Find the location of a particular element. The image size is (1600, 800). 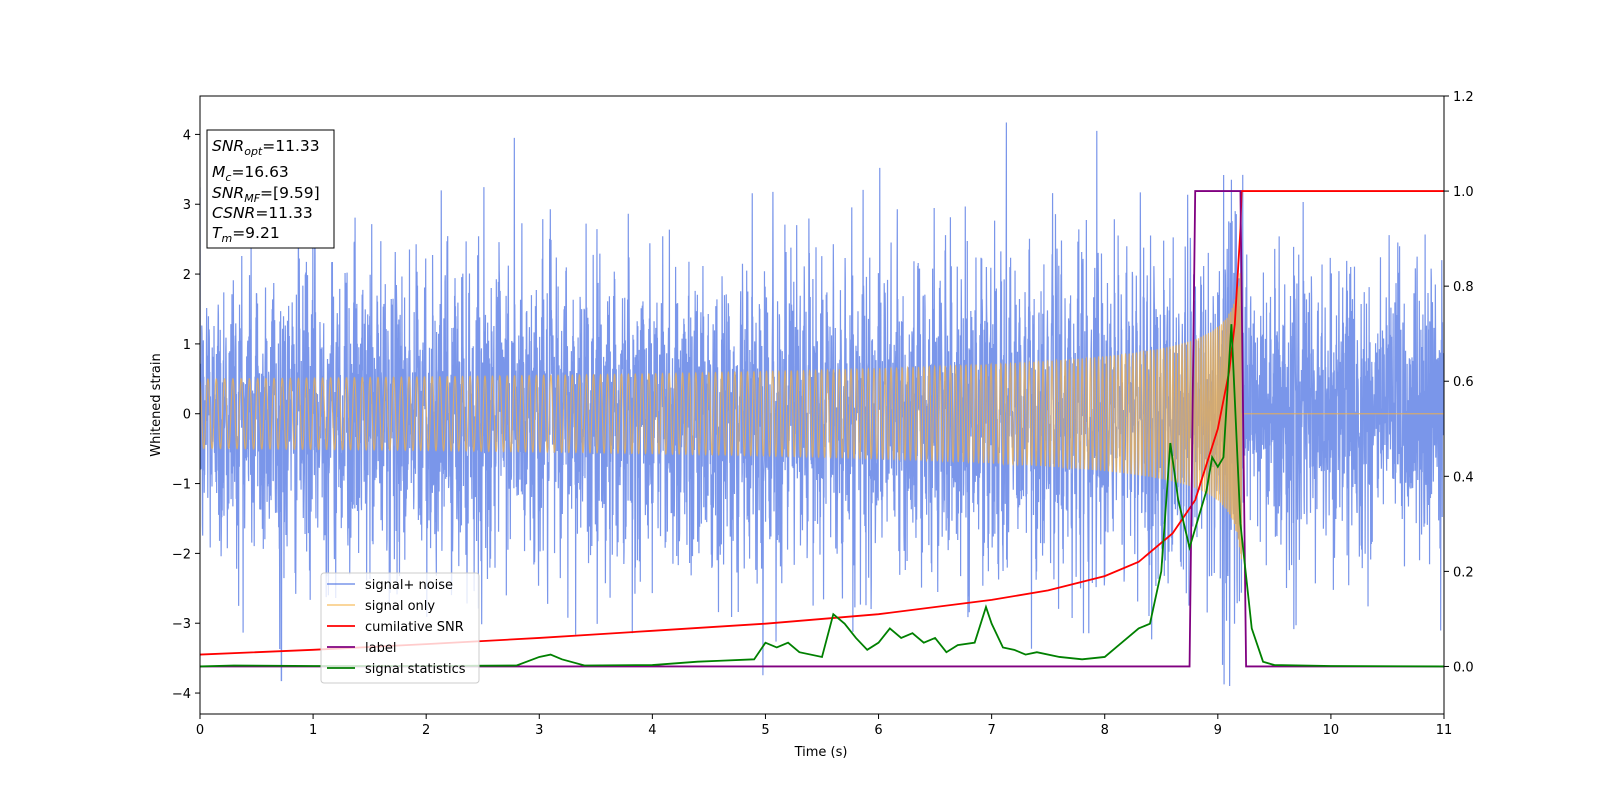

x-tick-label: 9 is located at coordinates (1218, 730).